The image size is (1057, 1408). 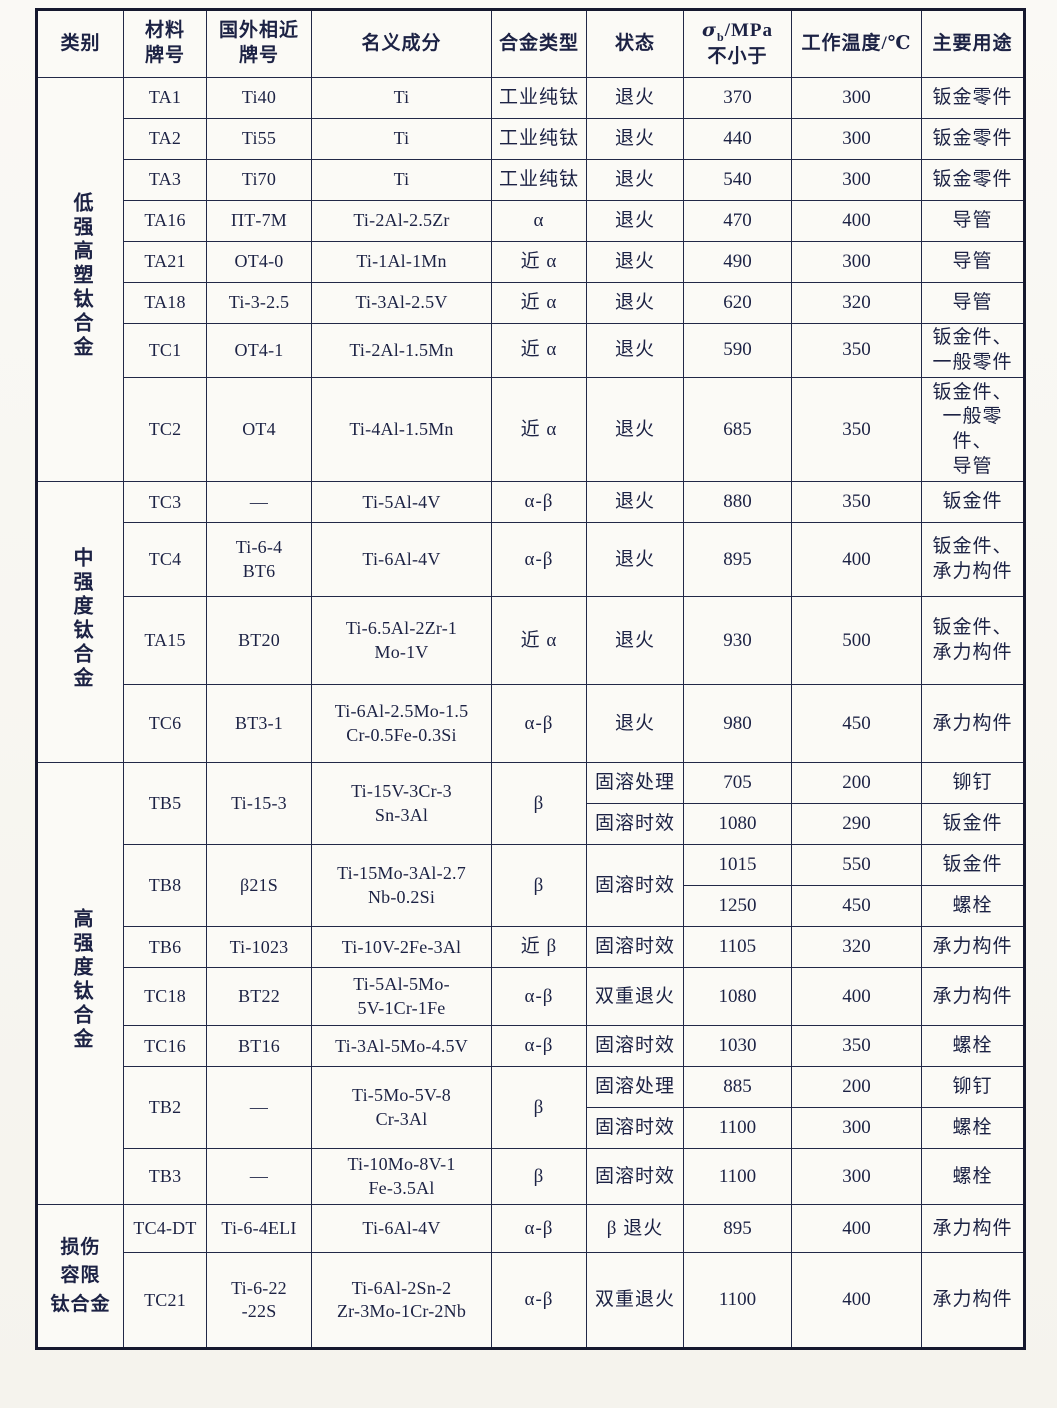 What do you see at coordinates (259, 262) in the screenshot?
I see `cell-foreign: OT4-0` at bounding box center [259, 262].